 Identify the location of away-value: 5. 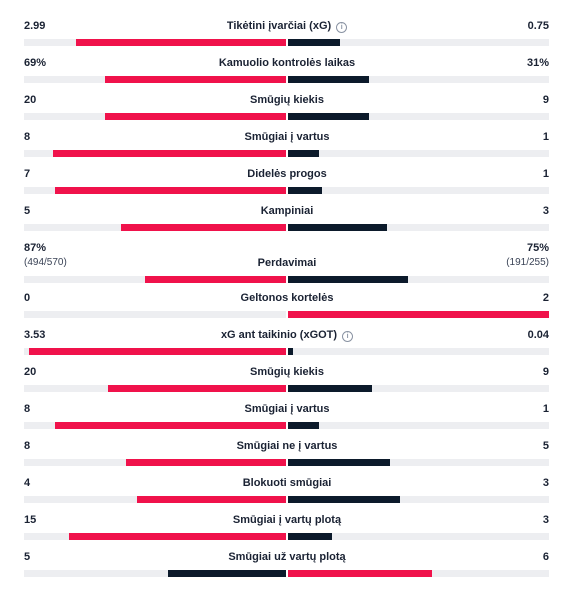
(545, 446).